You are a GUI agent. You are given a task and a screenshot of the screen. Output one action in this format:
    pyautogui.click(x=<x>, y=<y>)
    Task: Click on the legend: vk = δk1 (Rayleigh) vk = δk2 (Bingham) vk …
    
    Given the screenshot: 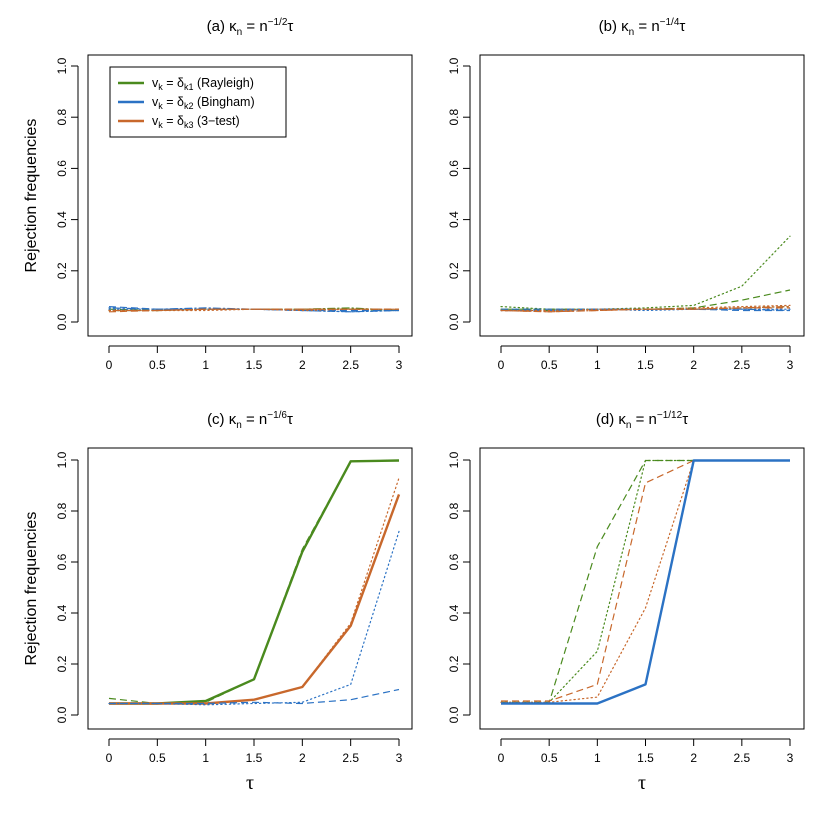 What is the action you would take?
    pyautogui.click(x=198, y=102)
    